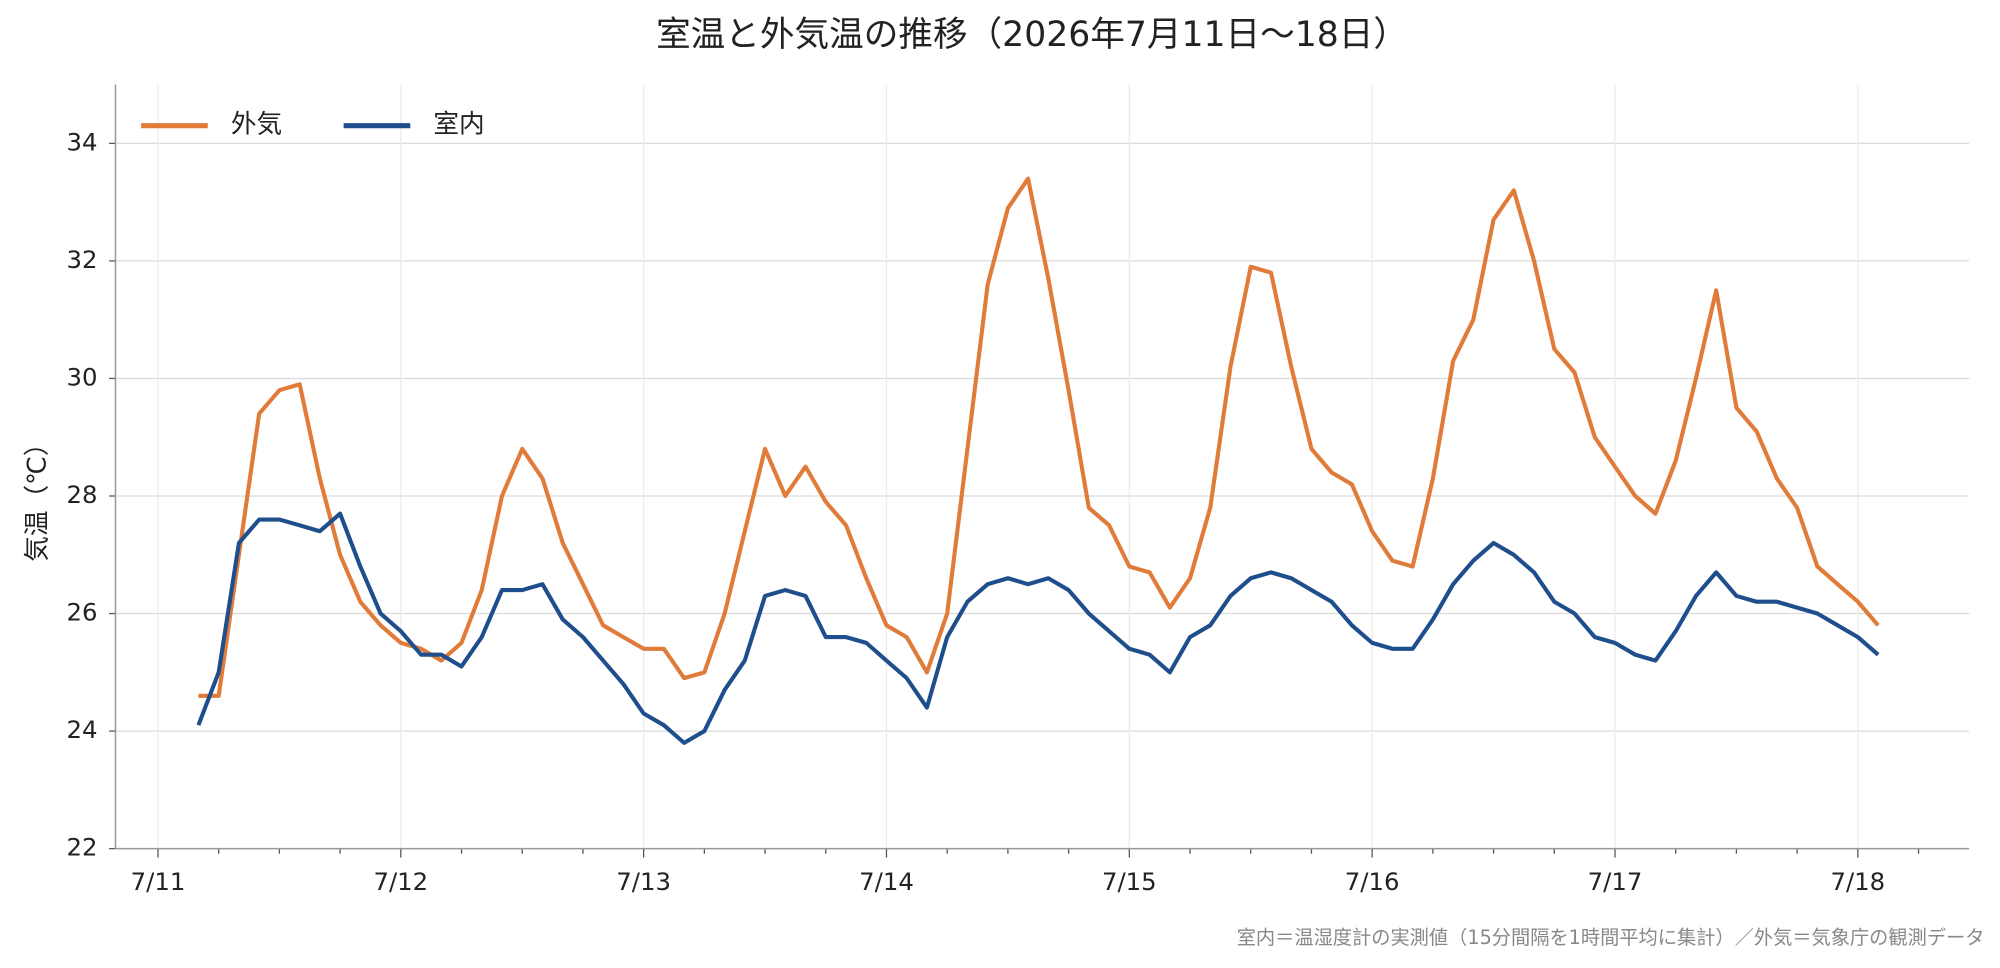  I want to click on x-tick-label: 7/17, so click(1615, 881).